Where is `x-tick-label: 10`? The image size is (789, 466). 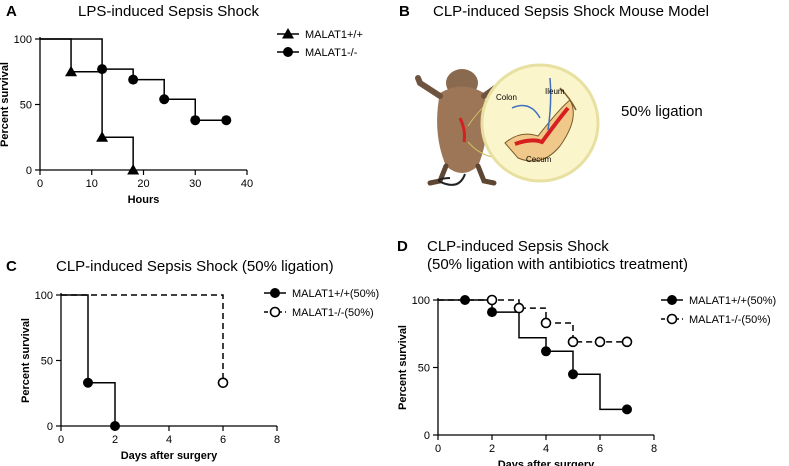 x-tick-label: 10 is located at coordinates (92, 184).